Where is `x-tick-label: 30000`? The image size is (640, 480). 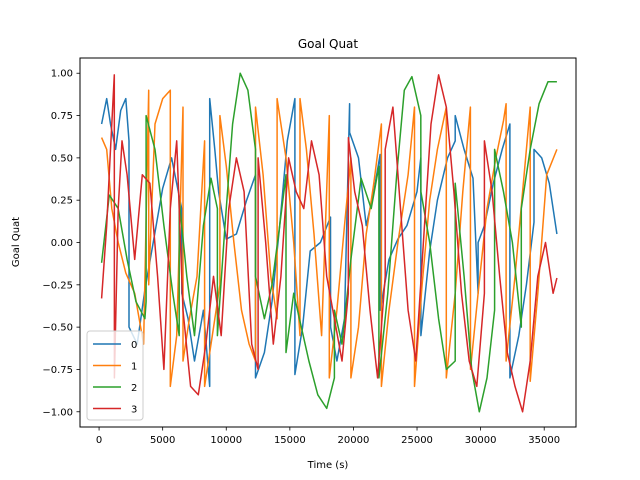 x-tick-label: 30000 is located at coordinates (481, 440).